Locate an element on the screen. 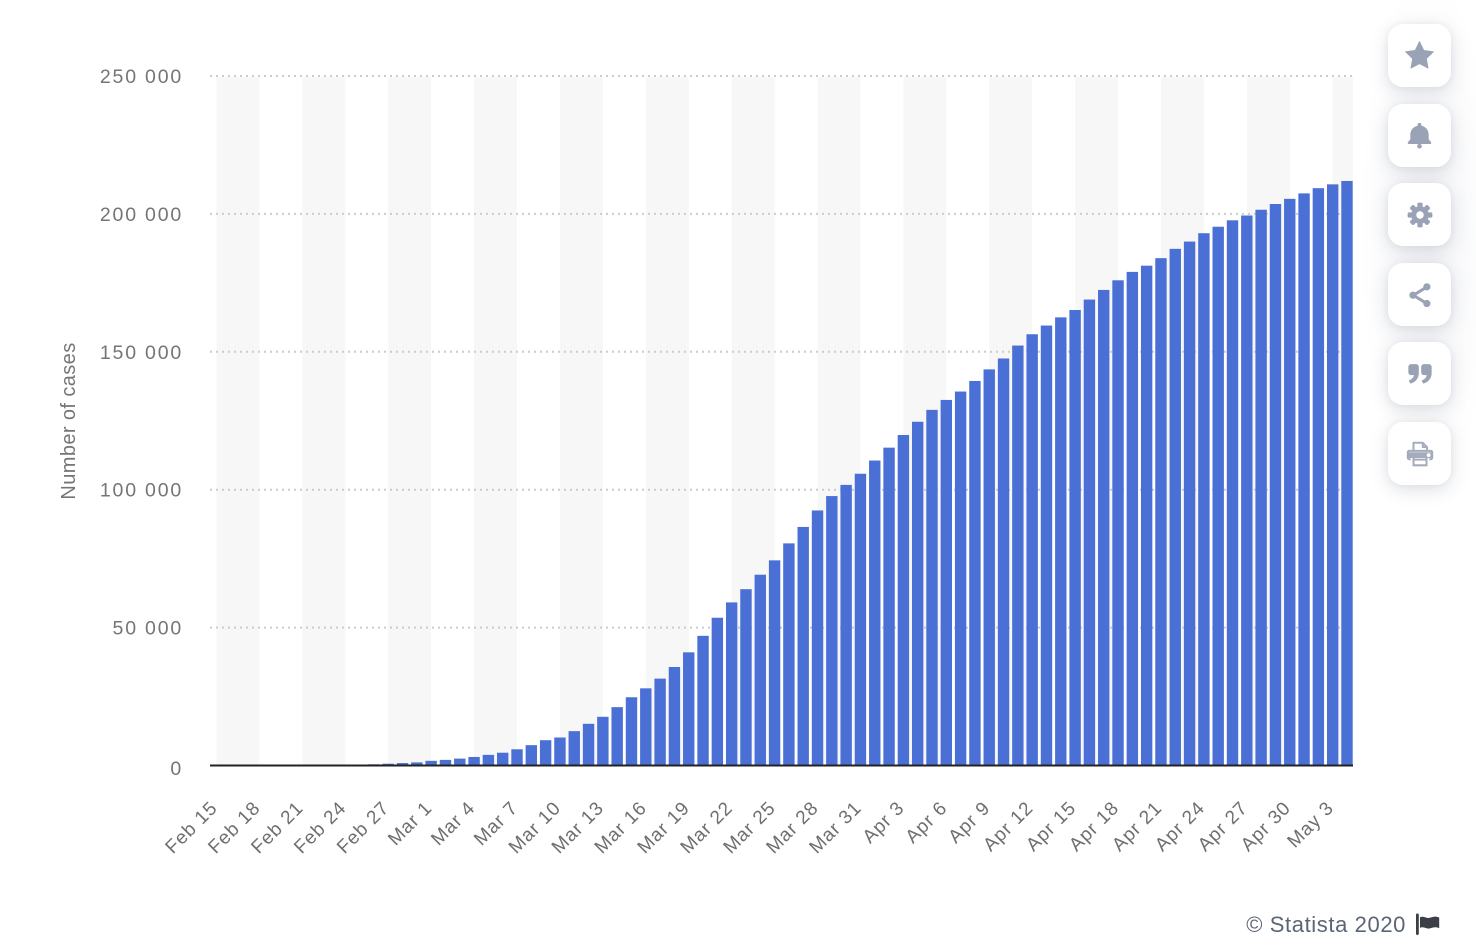 This screenshot has height=947, width=1476. svg-text: 150 000 is located at coordinates (141, 353).